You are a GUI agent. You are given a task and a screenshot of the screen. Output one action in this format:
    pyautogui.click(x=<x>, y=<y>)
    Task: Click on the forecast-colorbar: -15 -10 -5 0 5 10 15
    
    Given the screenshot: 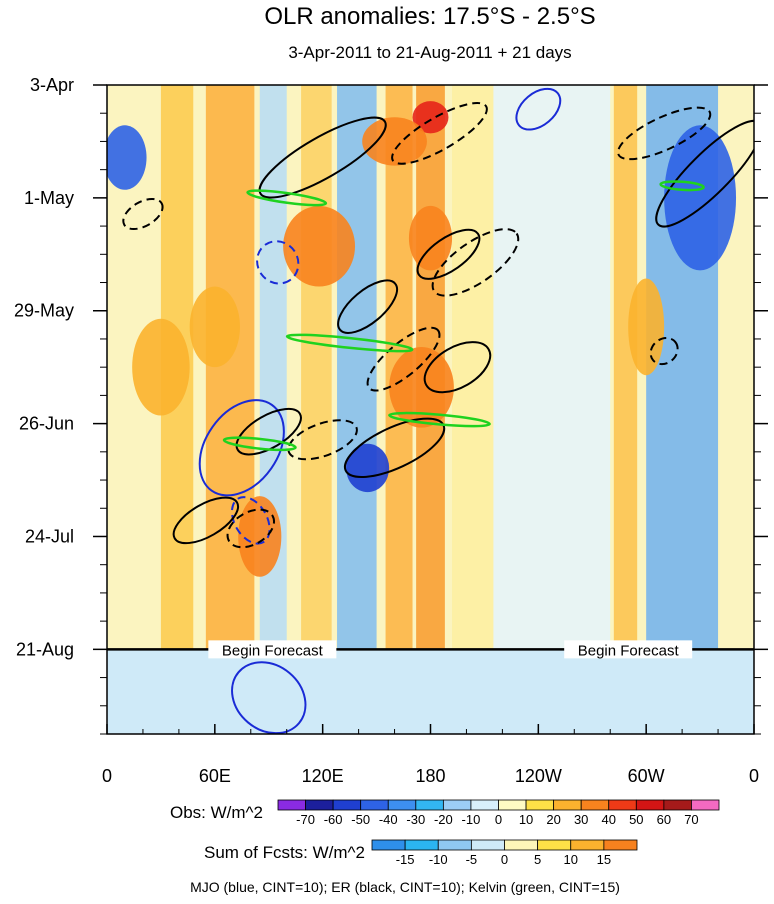 What is the action you would take?
    pyautogui.click(x=504, y=853)
    